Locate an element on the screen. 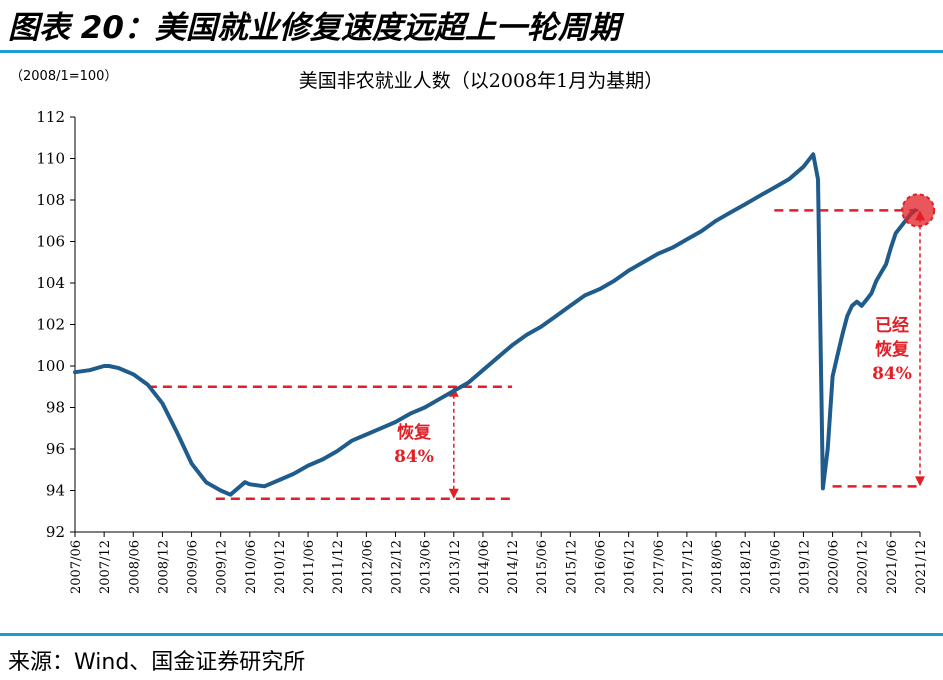  x-tick-label: 2010/12 is located at coordinates (280, 567).